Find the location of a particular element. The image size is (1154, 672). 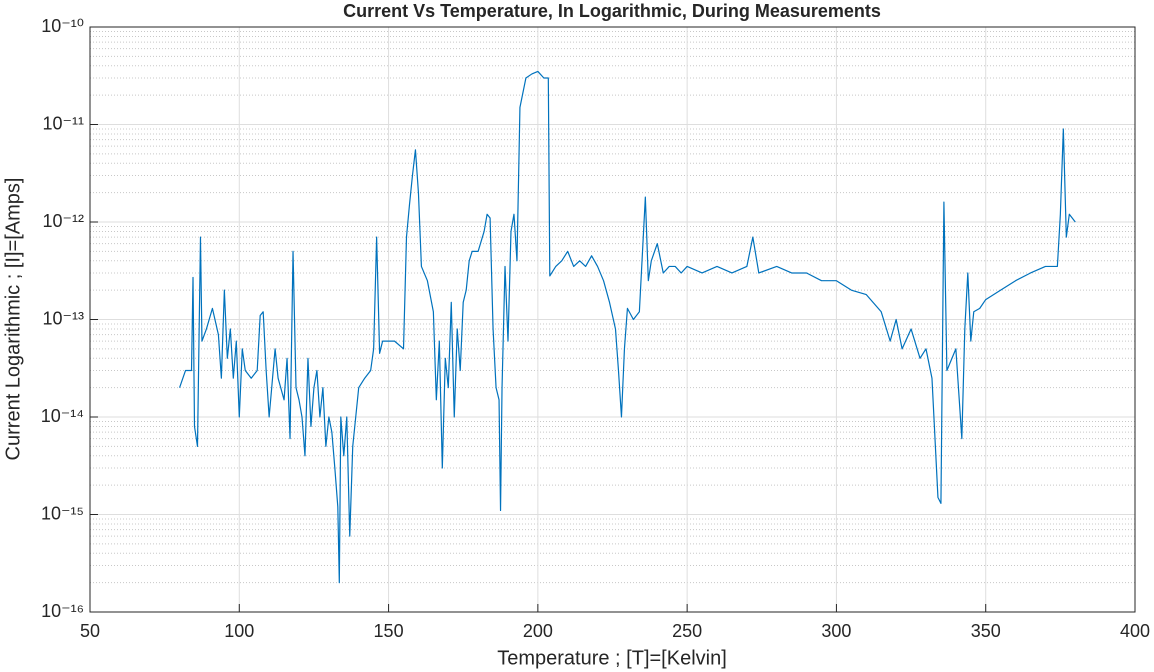

x-axis-label: Temperature ; [T]=[Kelvin] is located at coordinates (612, 658).